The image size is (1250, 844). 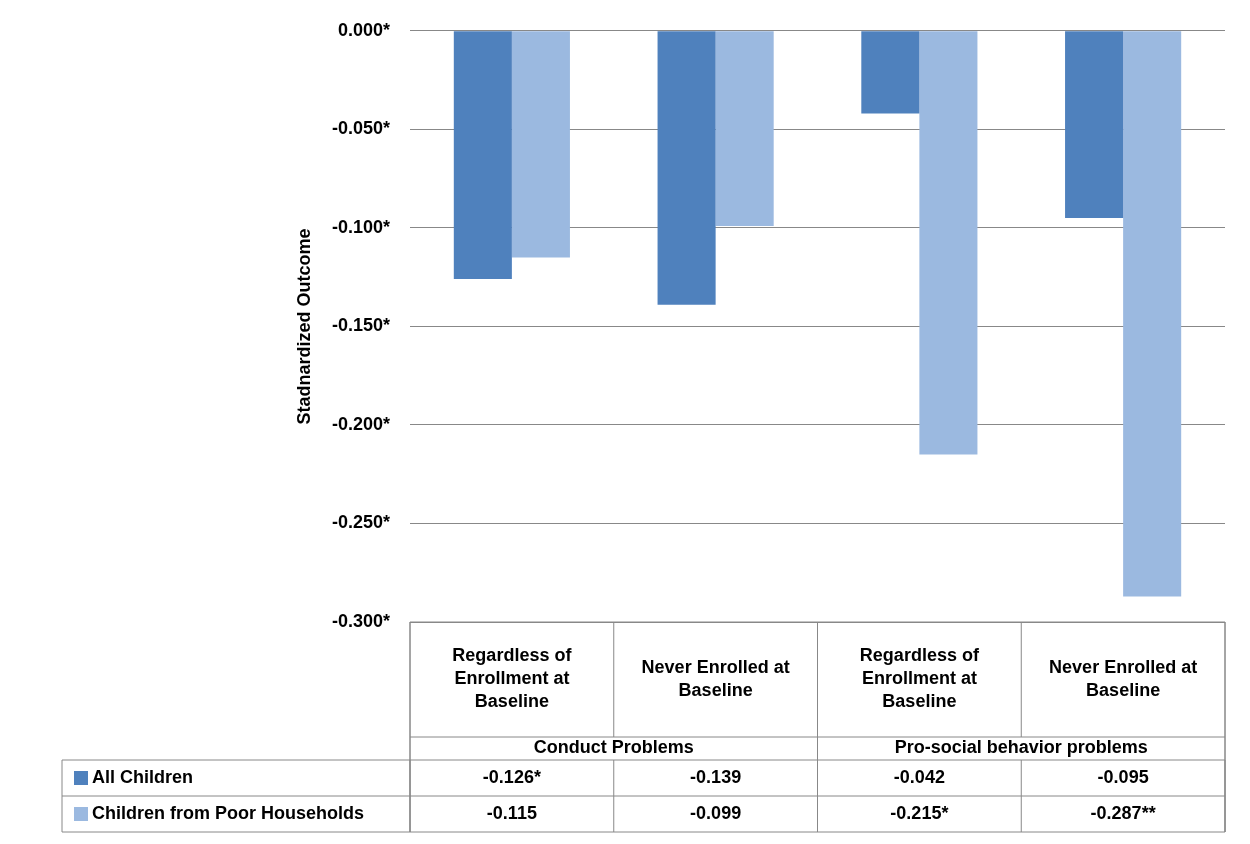 What do you see at coordinates (360, 522) in the screenshot?
I see `y-tick-label: -0.250*` at bounding box center [360, 522].